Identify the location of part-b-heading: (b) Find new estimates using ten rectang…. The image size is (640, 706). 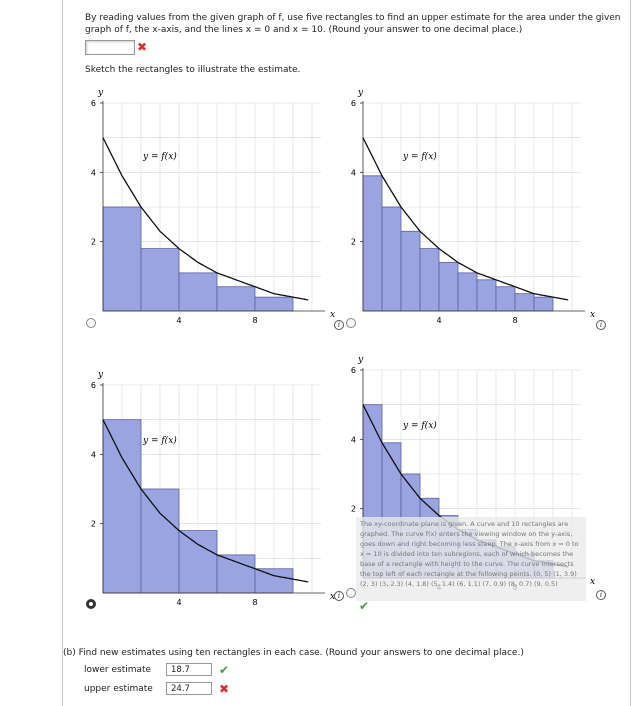
(293, 653).